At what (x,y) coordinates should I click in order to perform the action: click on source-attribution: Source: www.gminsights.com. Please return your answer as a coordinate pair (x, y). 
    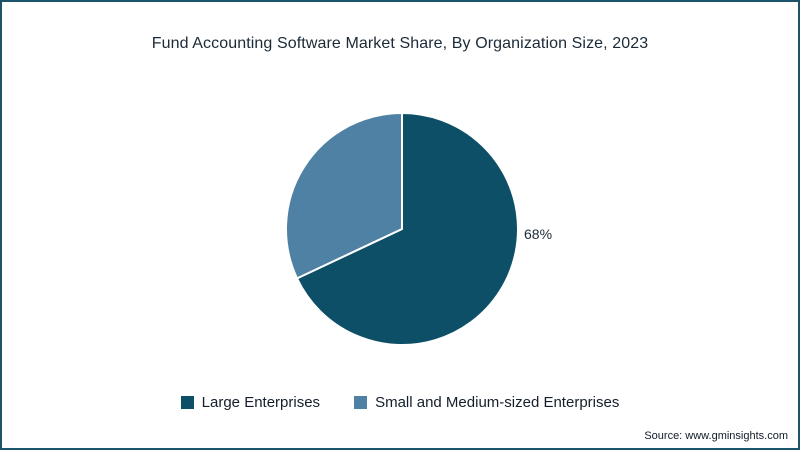
    Looking at the image, I should click on (716, 436).